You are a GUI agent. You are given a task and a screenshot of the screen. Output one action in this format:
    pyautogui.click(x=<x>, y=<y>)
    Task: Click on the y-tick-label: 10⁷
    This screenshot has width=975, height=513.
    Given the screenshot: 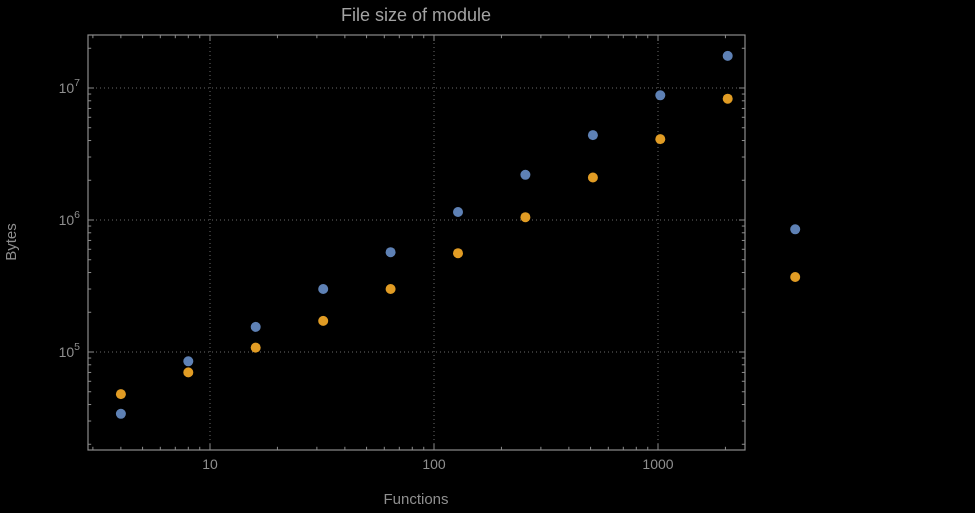 What is the action you would take?
    pyautogui.click(x=70, y=86)
    